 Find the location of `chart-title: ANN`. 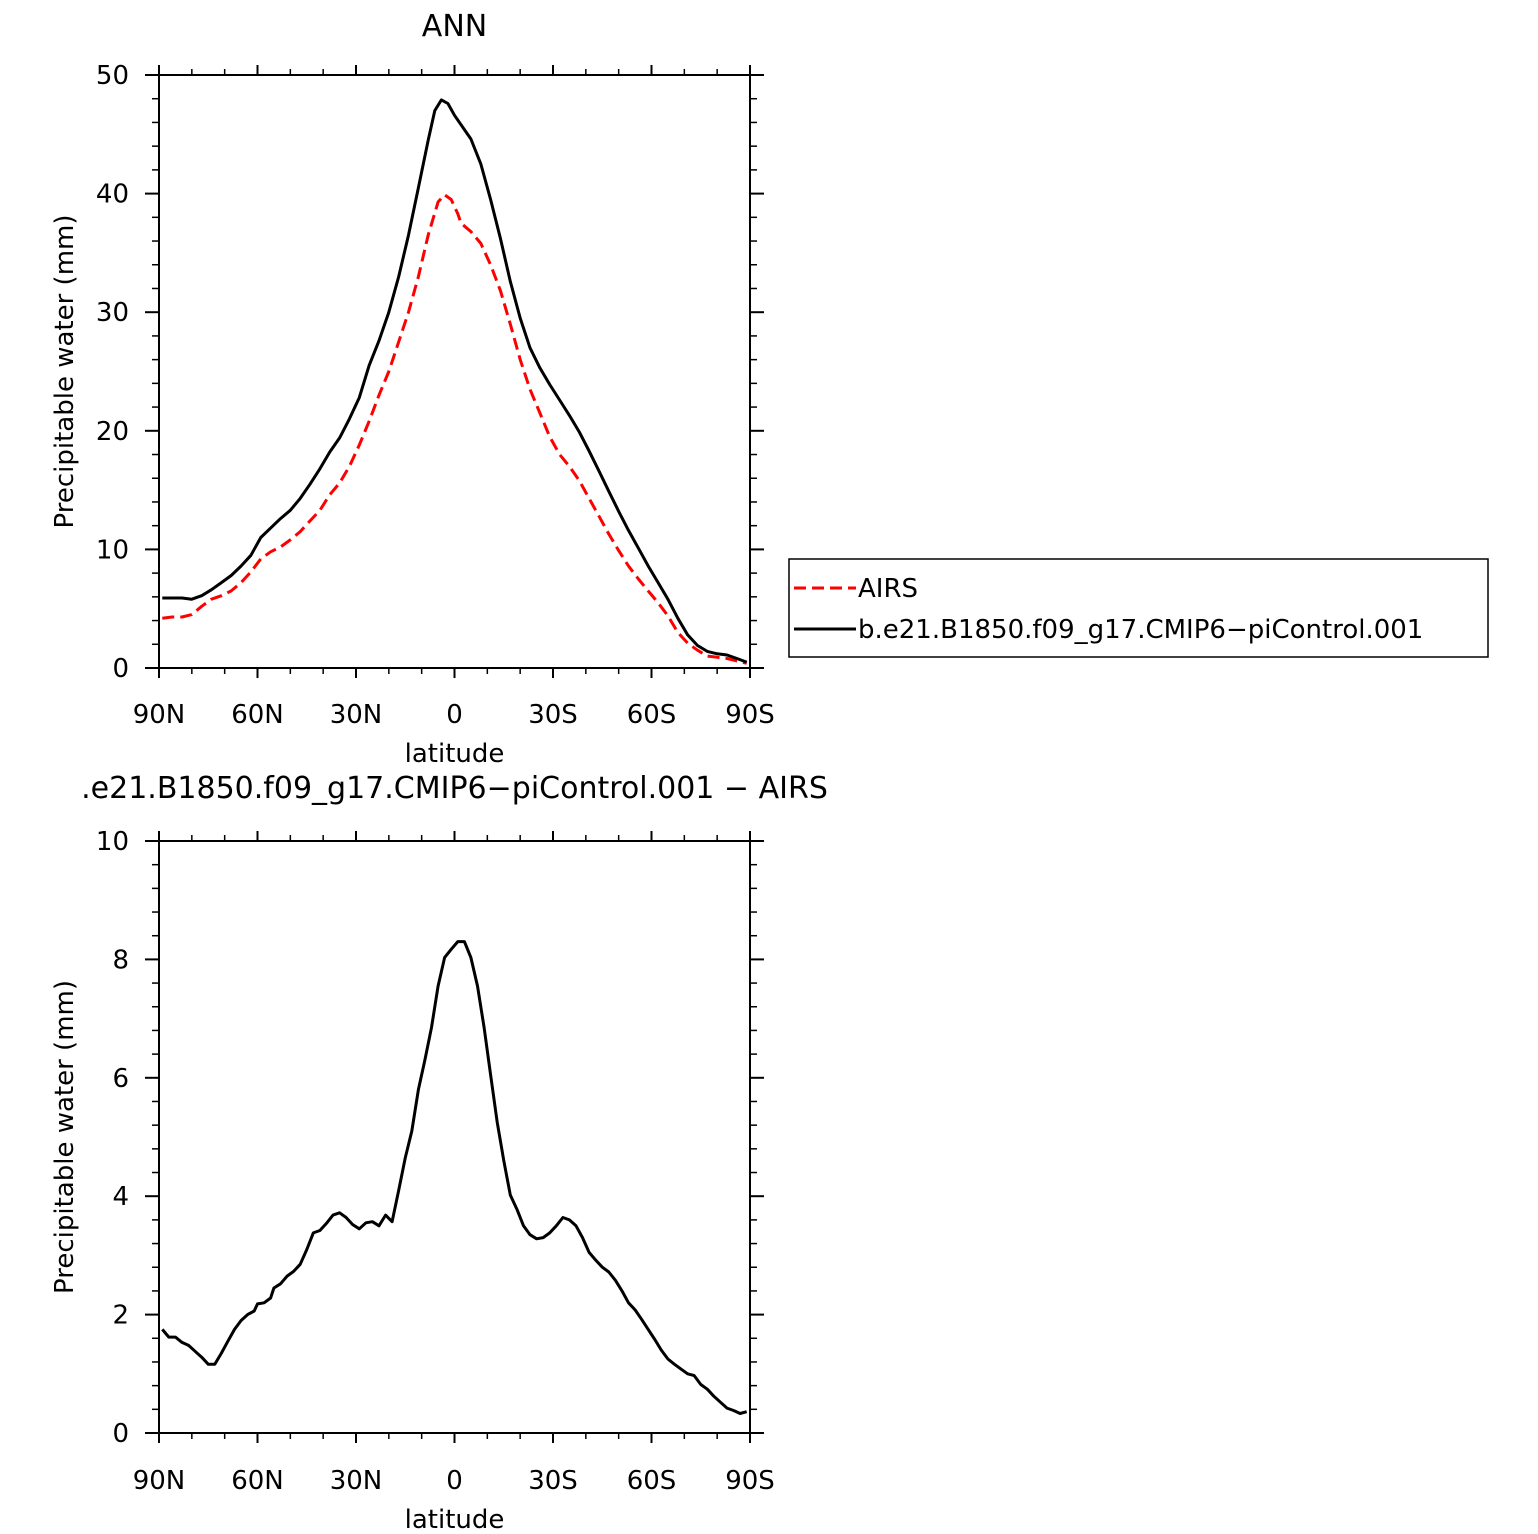

chart-title: ANN is located at coordinates (454, 26).